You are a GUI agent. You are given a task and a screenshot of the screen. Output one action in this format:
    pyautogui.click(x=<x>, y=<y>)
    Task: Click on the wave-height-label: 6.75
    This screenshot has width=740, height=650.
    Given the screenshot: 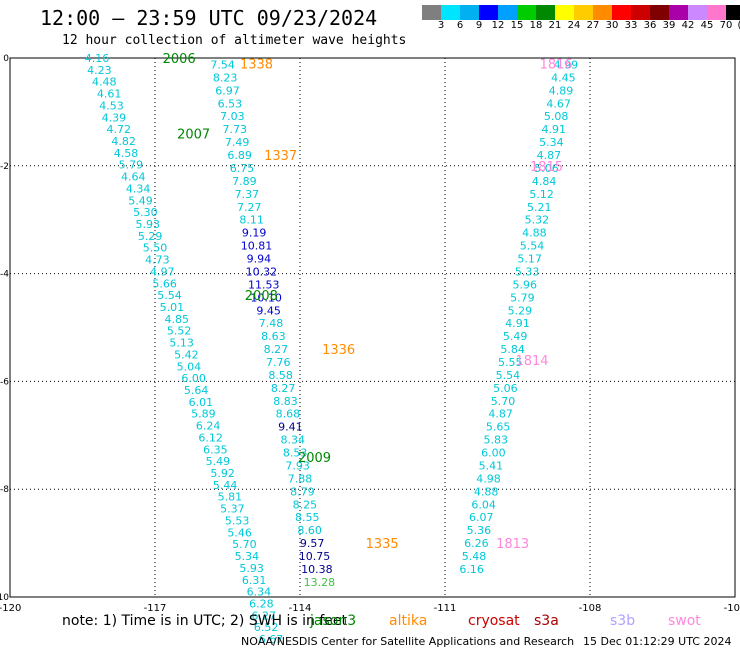 What is the action you would take?
    pyautogui.click(x=242, y=168)
    